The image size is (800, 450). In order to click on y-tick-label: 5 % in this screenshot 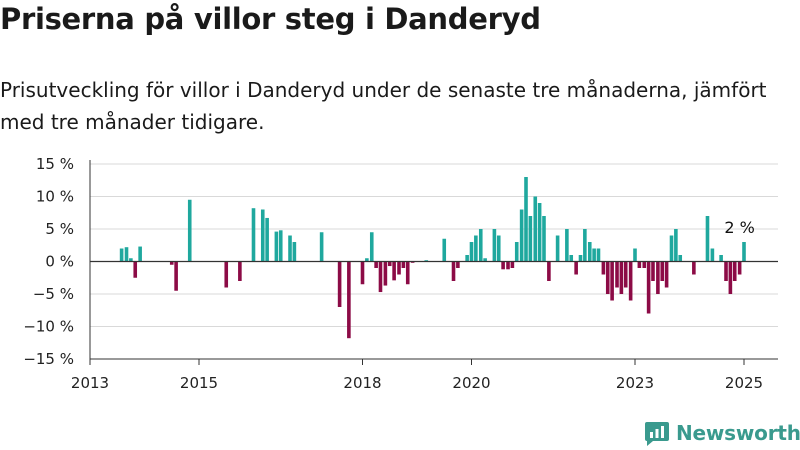, I will do `click(59, 229)`.